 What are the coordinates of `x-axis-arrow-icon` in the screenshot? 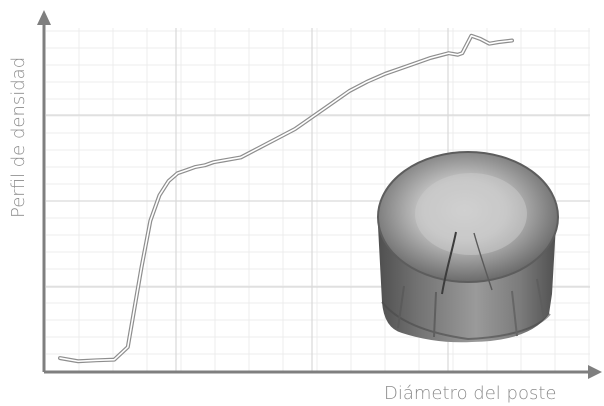 It's located at (595, 372).